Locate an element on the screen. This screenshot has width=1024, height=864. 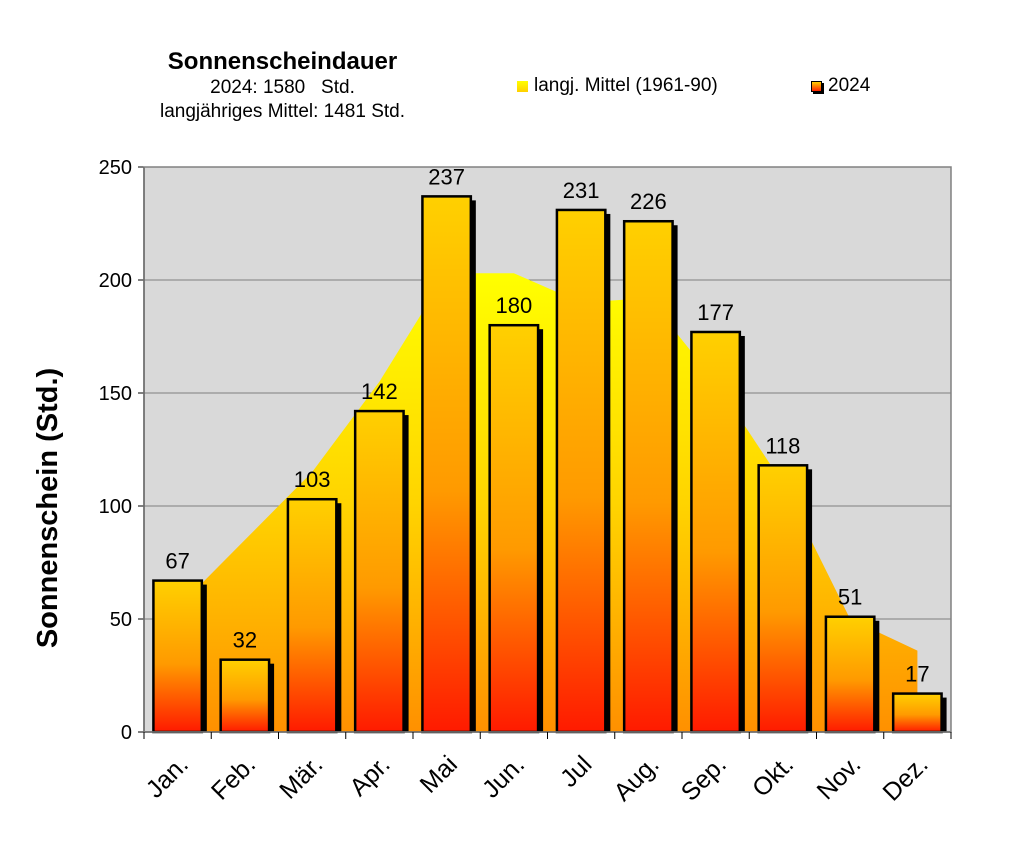
y-tick-label: 50 is located at coordinates (121, 620).